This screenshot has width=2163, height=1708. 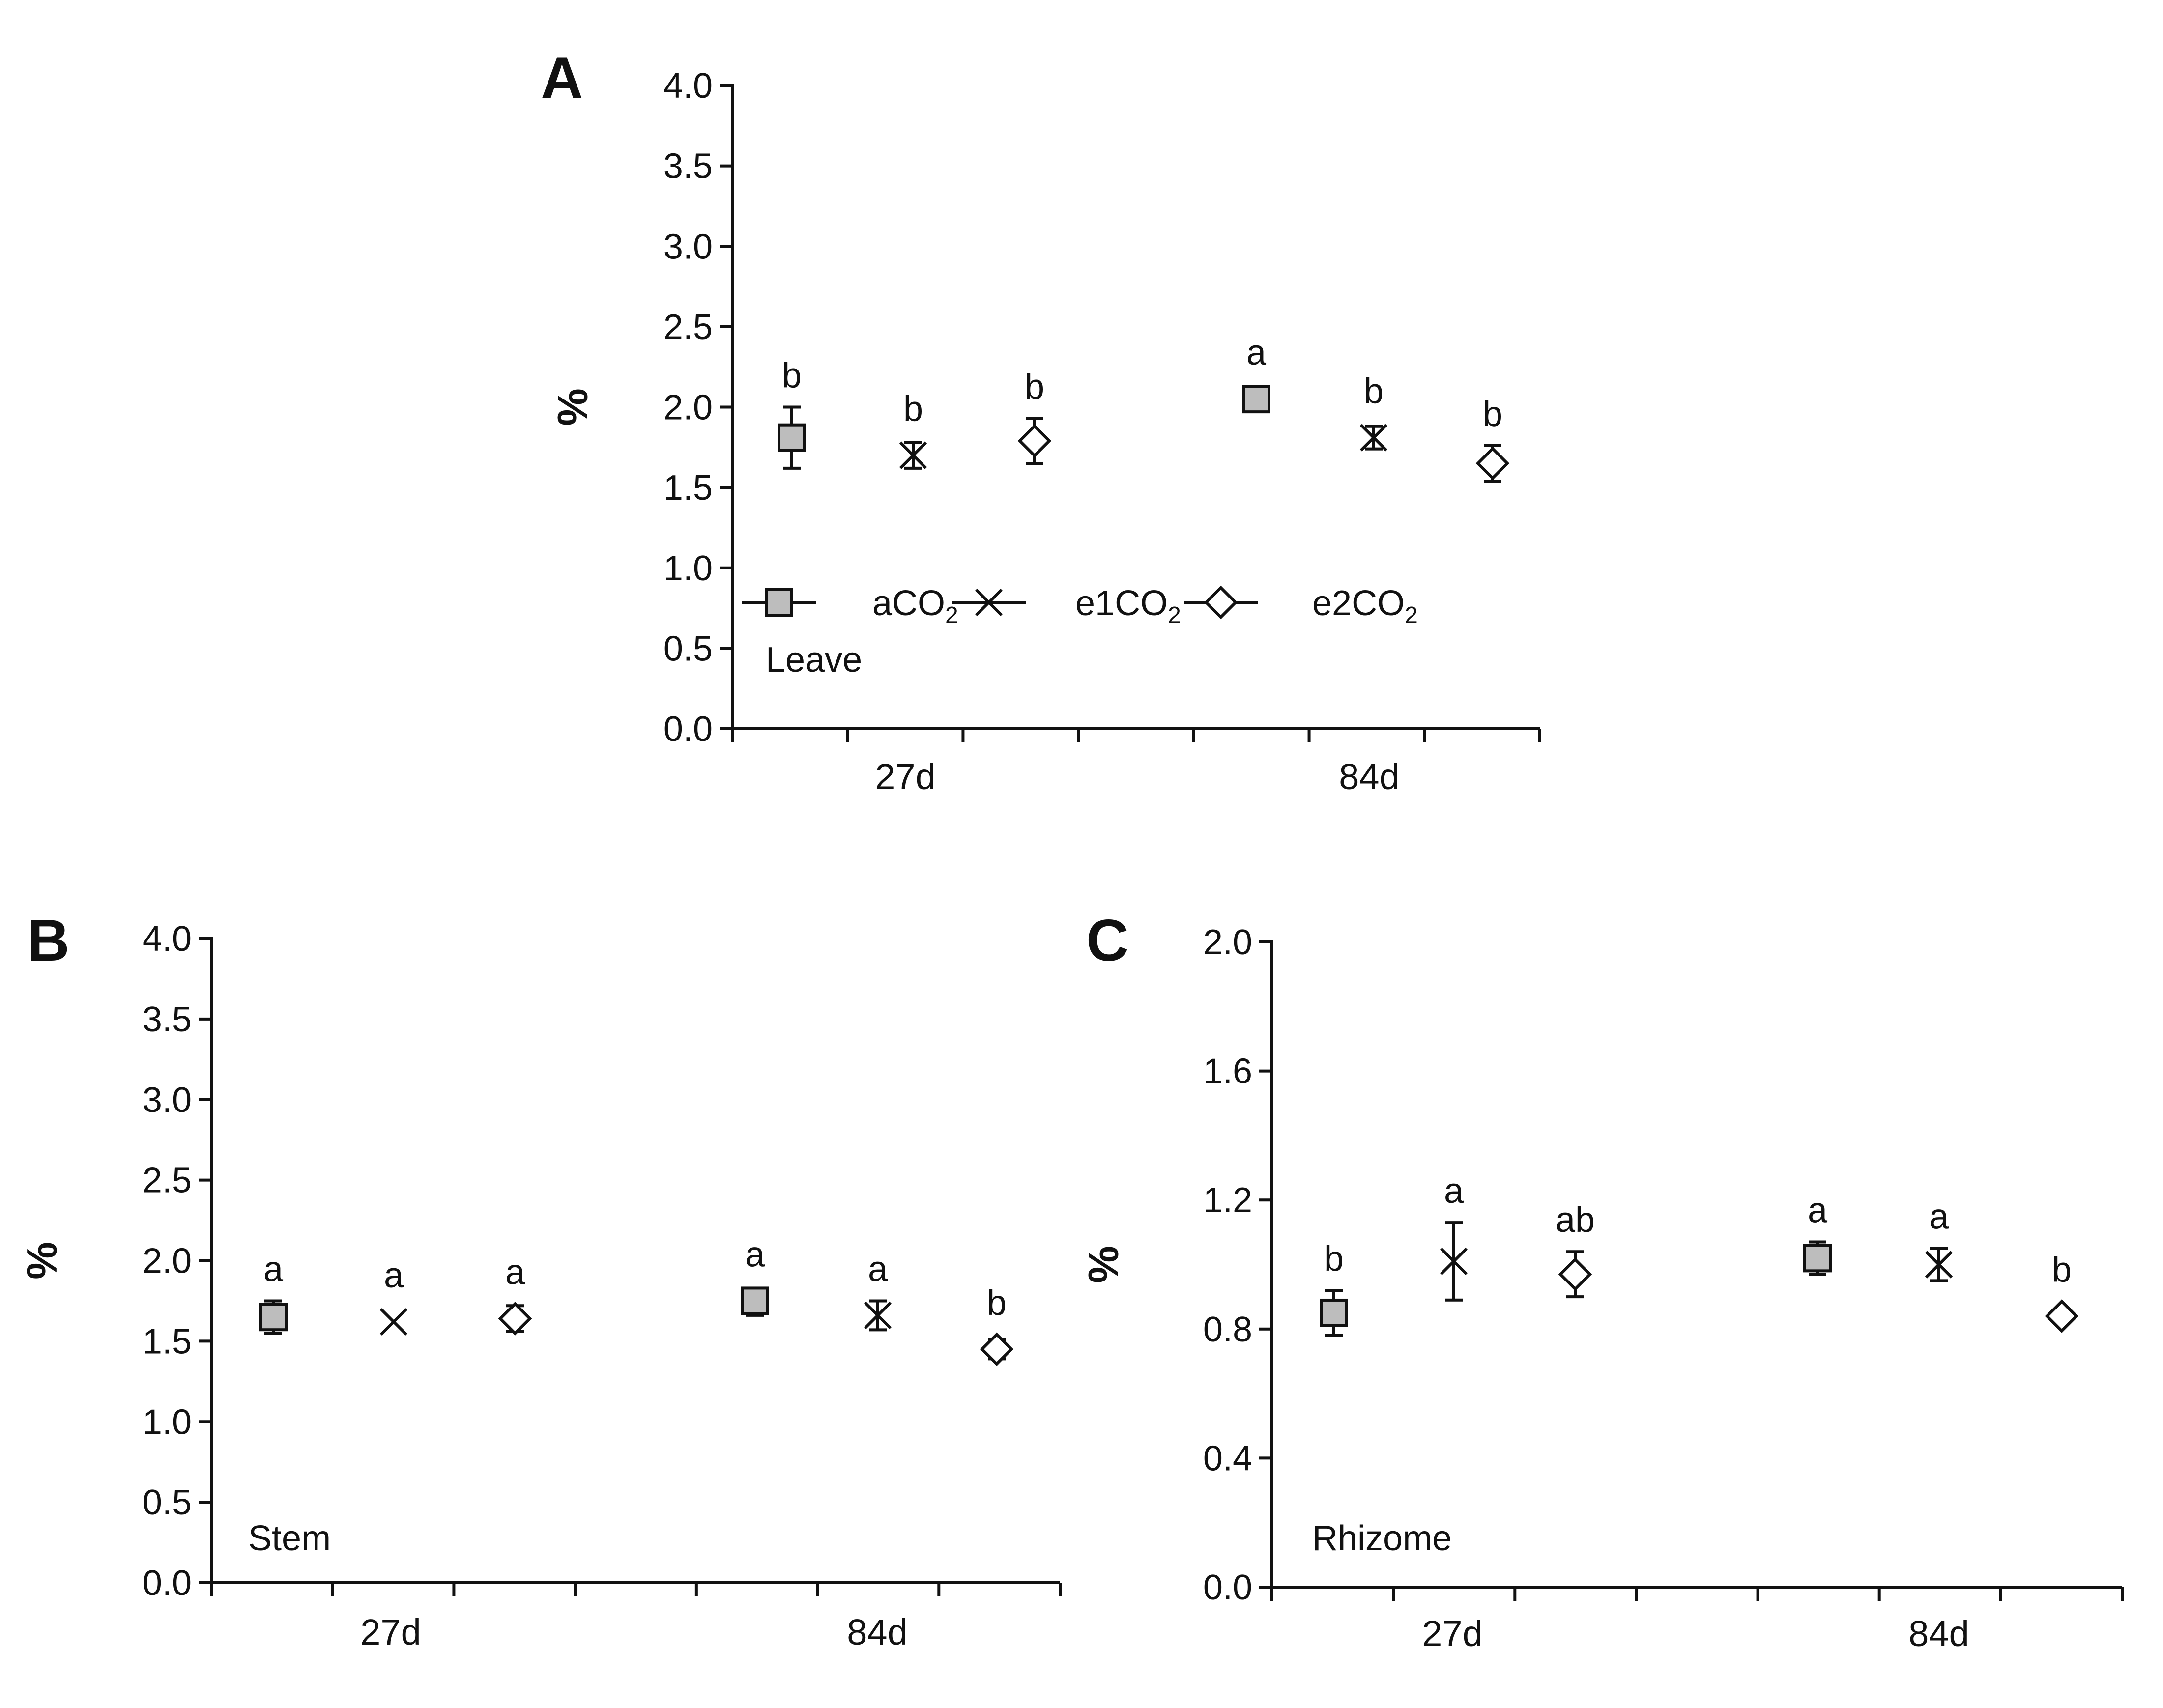 What do you see at coordinates (1301, 606) in the screenshot?
I see `legend-item-e2: e2CO2` at bounding box center [1301, 606].